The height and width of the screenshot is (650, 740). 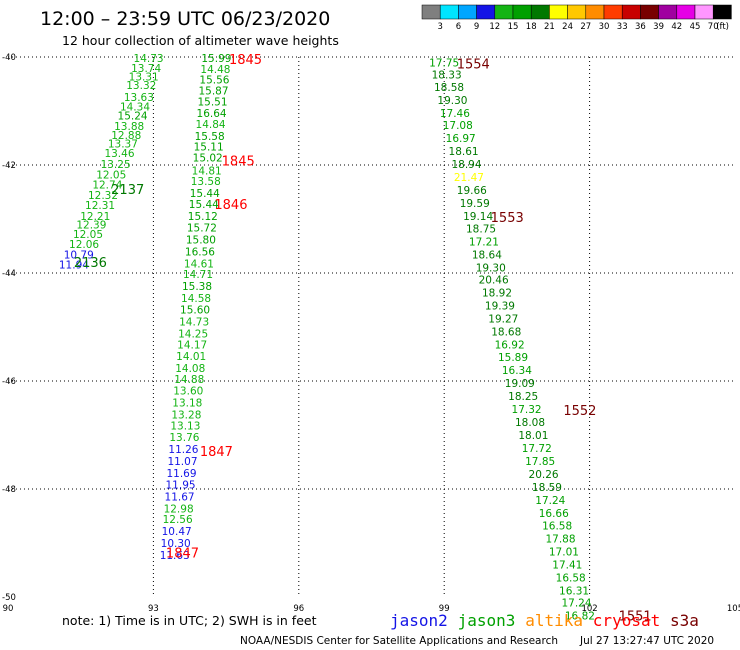 I want to click on wave-height-value: 14.81, so click(x=207, y=171).